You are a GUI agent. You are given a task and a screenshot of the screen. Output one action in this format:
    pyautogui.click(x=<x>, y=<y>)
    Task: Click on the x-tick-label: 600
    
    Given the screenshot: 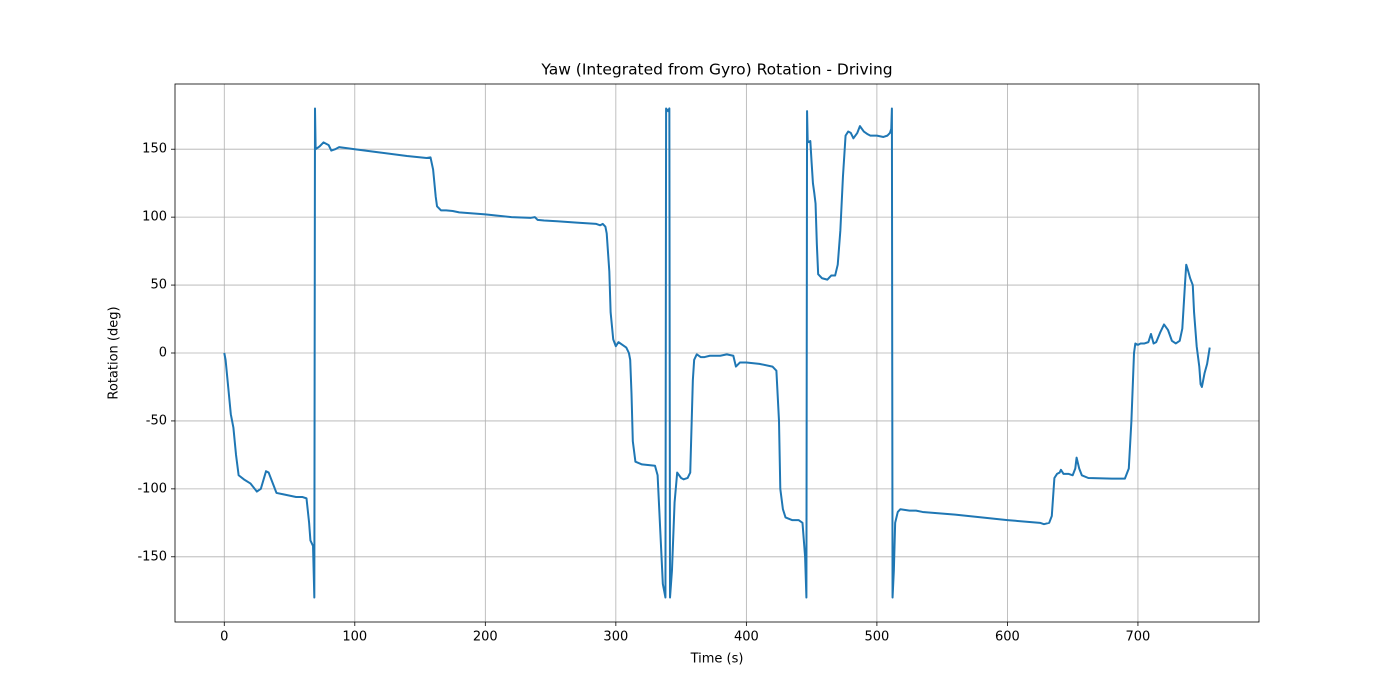 What is the action you would take?
    pyautogui.click(x=1007, y=637)
    